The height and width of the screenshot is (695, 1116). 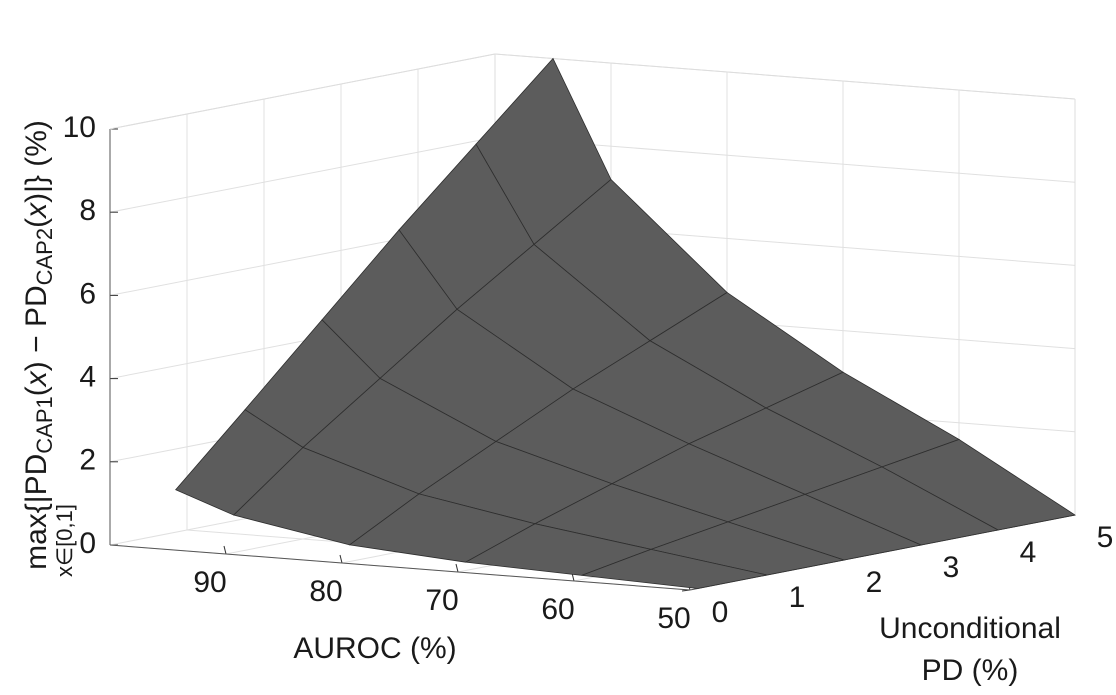 What do you see at coordinates (302, 174) in the screenshot?
I see `grid-line` at bounding box center [302, 174].